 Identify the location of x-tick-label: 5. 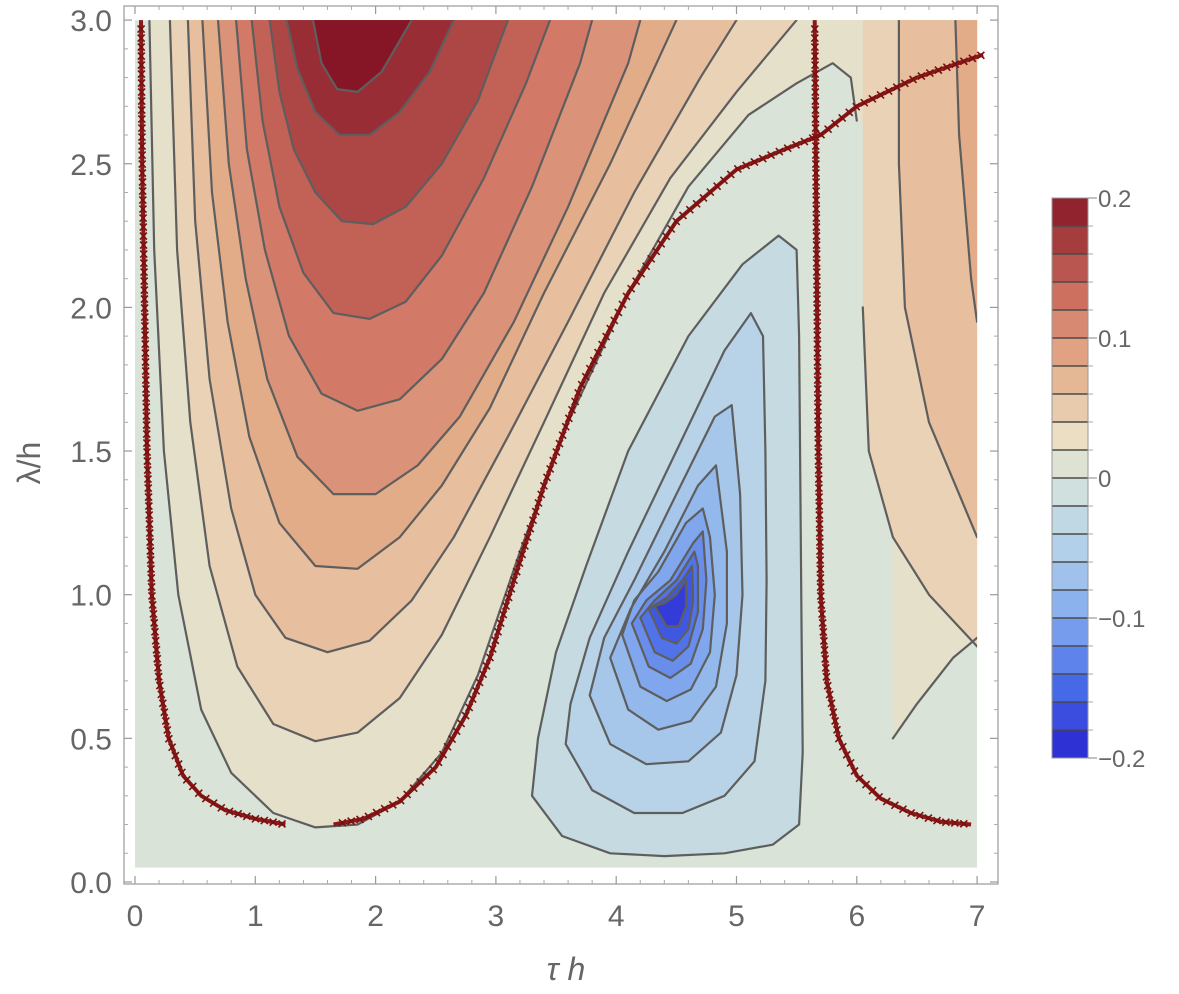
(736, 916).